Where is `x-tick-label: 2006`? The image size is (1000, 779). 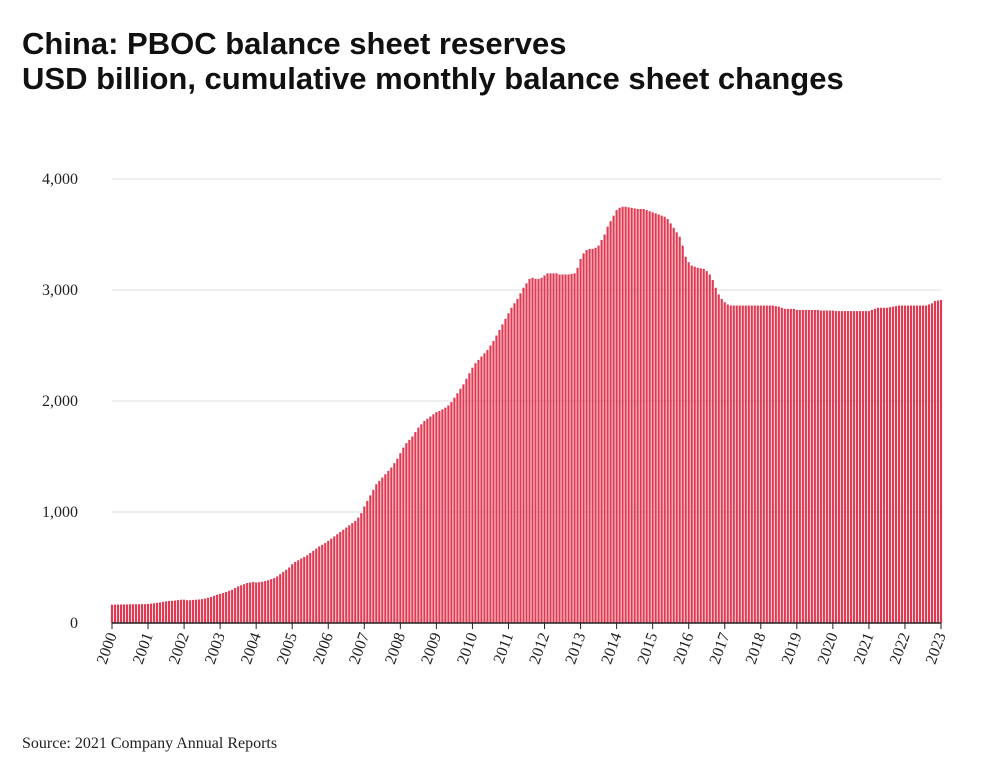
x-tick-label: 2006 is located at coordinates (323, 649).